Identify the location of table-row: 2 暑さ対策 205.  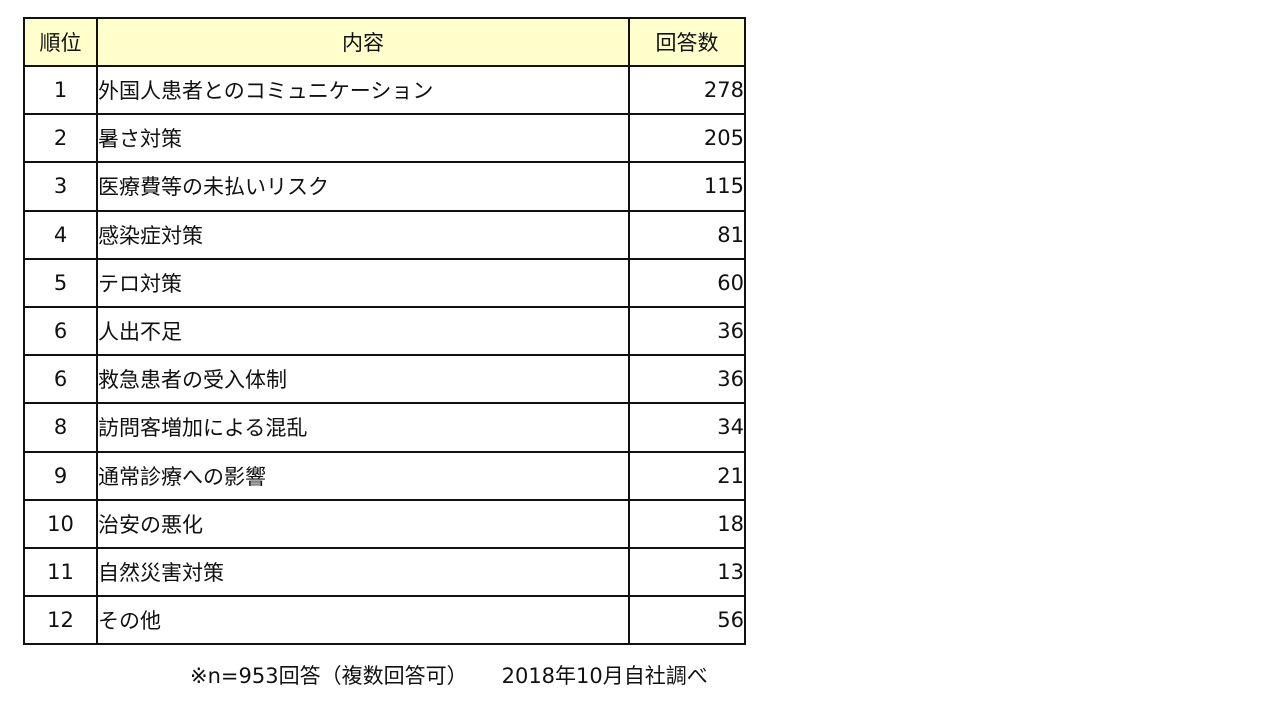
(384, 138).